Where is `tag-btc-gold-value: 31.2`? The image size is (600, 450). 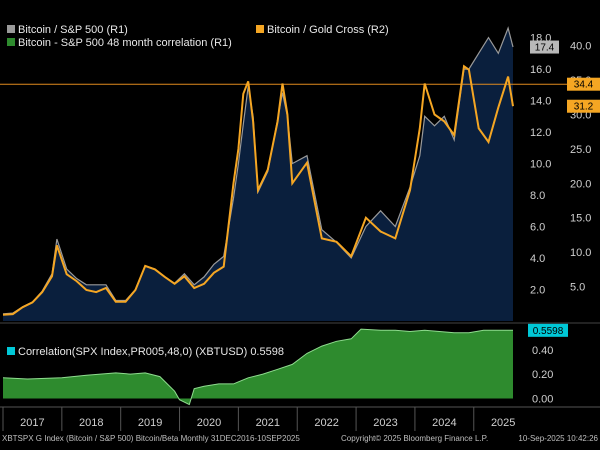 tag-btc-gold-value: 31.2 is located at coordinates (584, 107).